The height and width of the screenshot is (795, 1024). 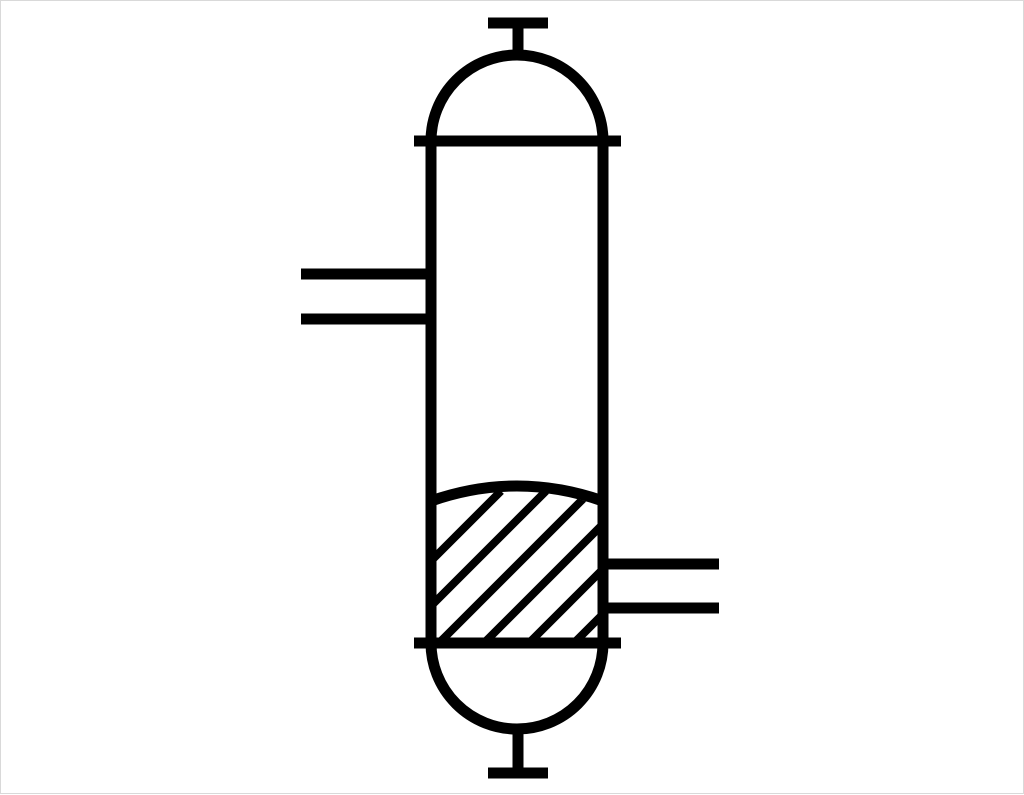 I want to click on packed-bed, so click(x=517, y=566).